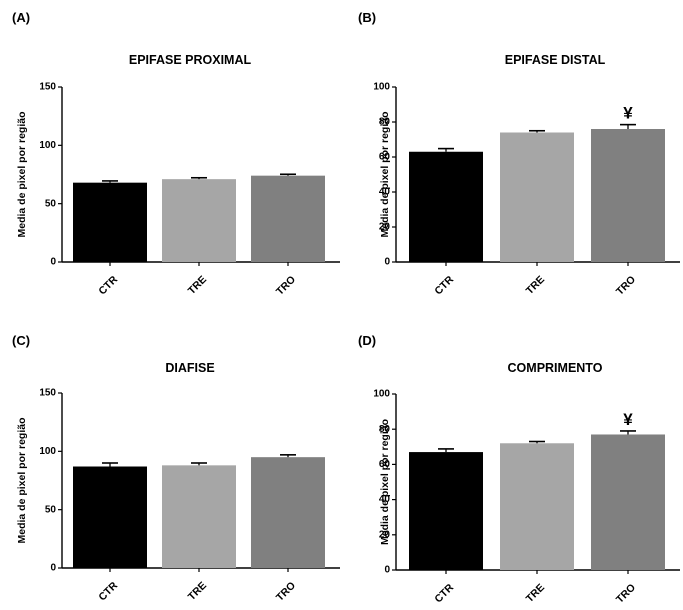  I want to click on chart-1-ytick-label-3: 150, so click(47, 87).